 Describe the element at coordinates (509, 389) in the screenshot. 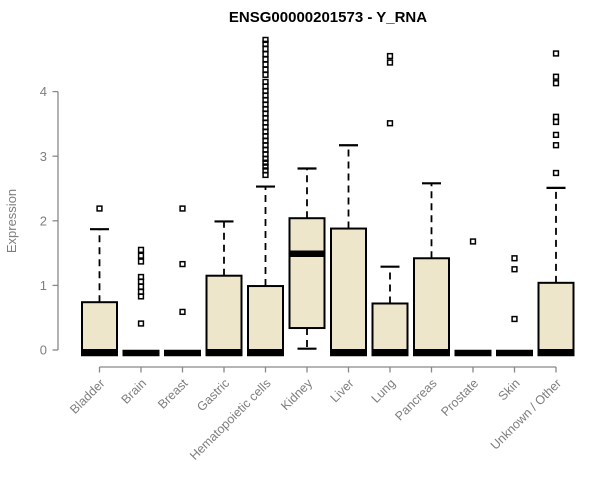

I see `x-tick-label-skin: Skin` at that location.